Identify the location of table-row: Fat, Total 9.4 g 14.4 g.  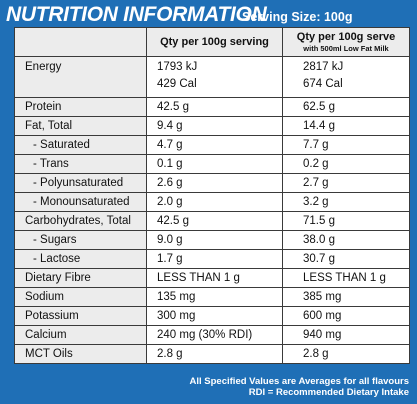
(212, 126).